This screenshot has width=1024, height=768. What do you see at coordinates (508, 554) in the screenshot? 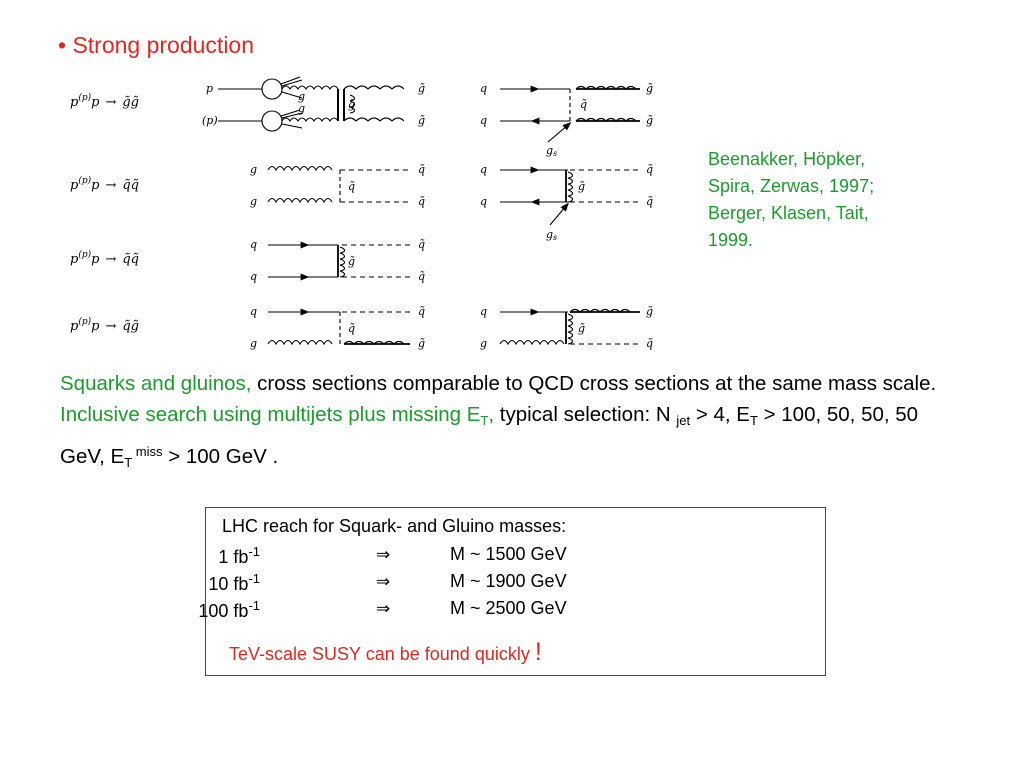
I see `mass-reach: M ~ 1500 GeV` at bounding box center [508, 554].